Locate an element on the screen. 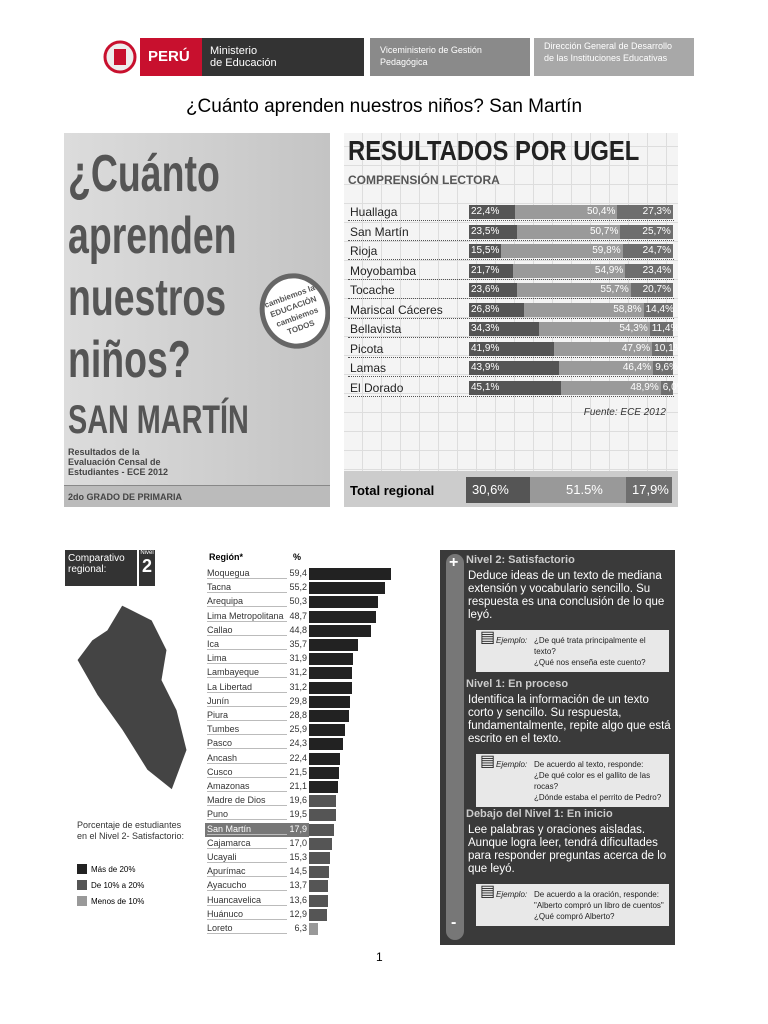  region-name: Loreto is located at coordinates (247, 928).